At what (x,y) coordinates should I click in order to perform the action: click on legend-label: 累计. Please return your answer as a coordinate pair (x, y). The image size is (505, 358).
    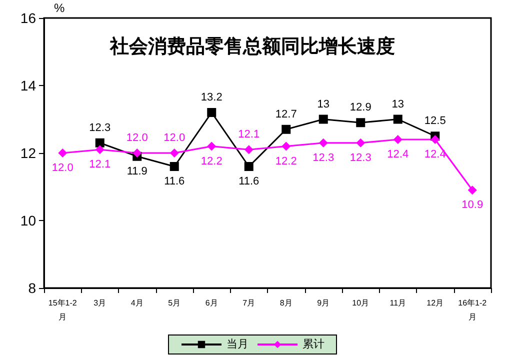
    Looking at the image, I should click on (313, 344).